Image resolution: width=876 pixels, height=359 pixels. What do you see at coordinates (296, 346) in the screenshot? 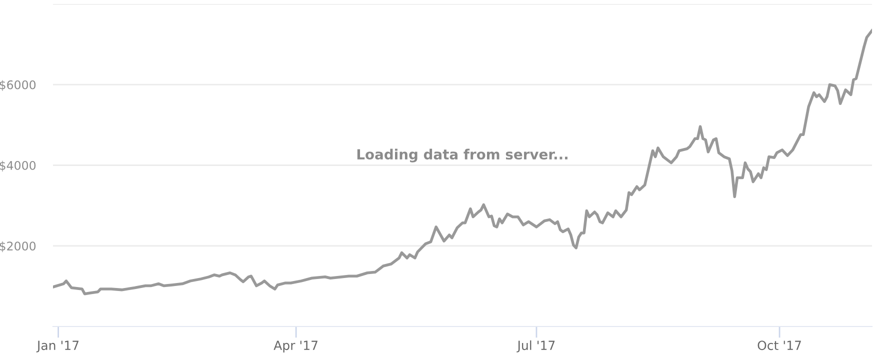
I see `x-tick-label: Apr '17` at bounding box center [296, 346].